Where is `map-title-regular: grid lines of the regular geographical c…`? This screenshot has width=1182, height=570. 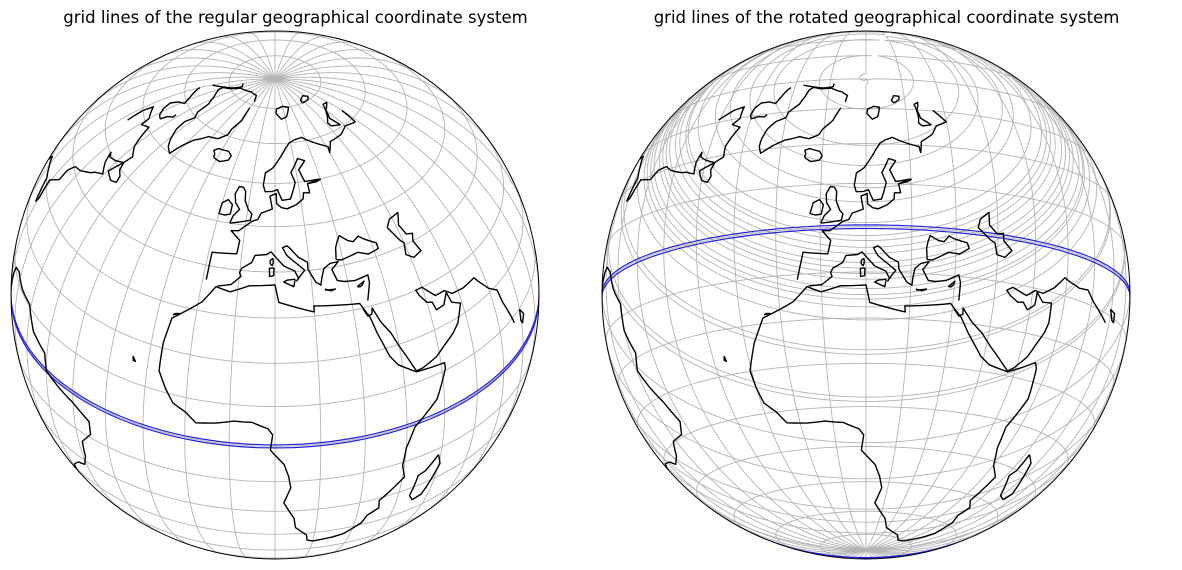
map-title-regular: grid lines of the regular geographical c… is located at coordinates (295, 17).